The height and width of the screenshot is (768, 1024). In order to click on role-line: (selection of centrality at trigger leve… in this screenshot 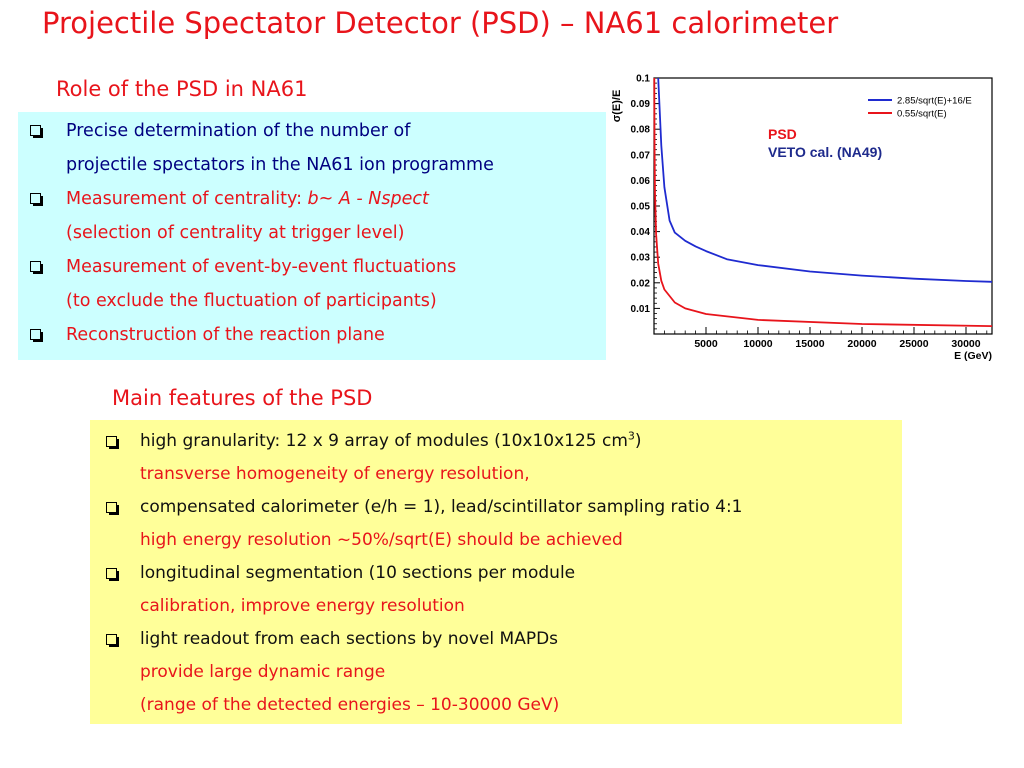, I will do `click(314, 233)`.